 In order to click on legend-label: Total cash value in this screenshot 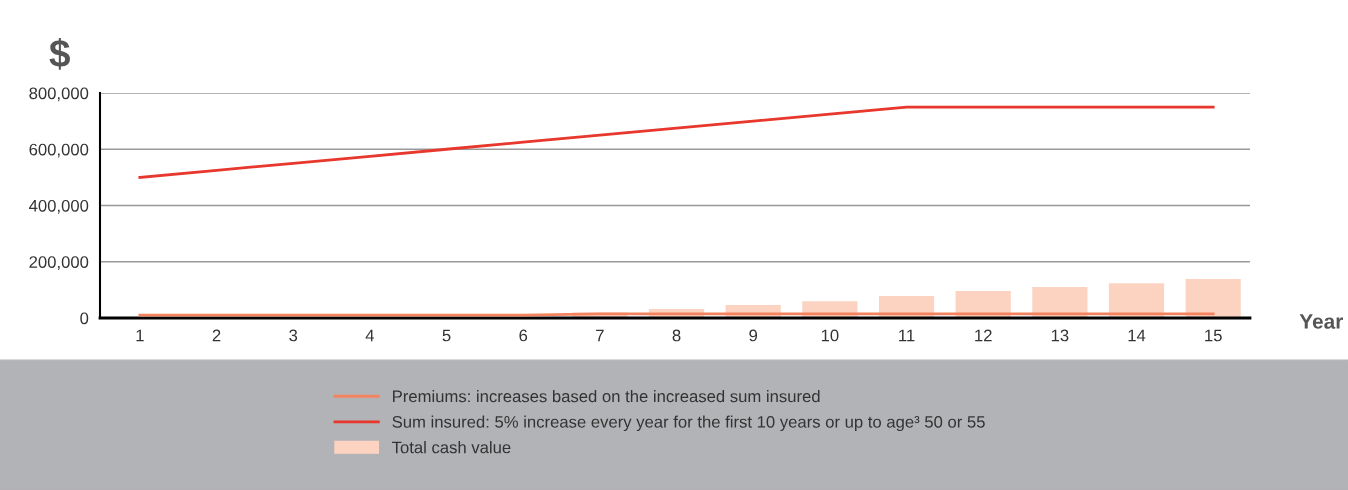, I will do `click(451, 447)`.